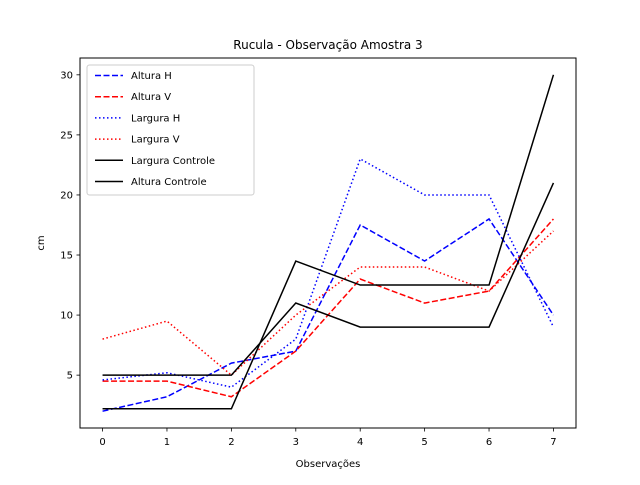 This screenshot has height=485, width=640. What do you see at coordinates (155, 140) in the screenshot?
I see `legend-label: Largura V` at bounding box center [155, 140].